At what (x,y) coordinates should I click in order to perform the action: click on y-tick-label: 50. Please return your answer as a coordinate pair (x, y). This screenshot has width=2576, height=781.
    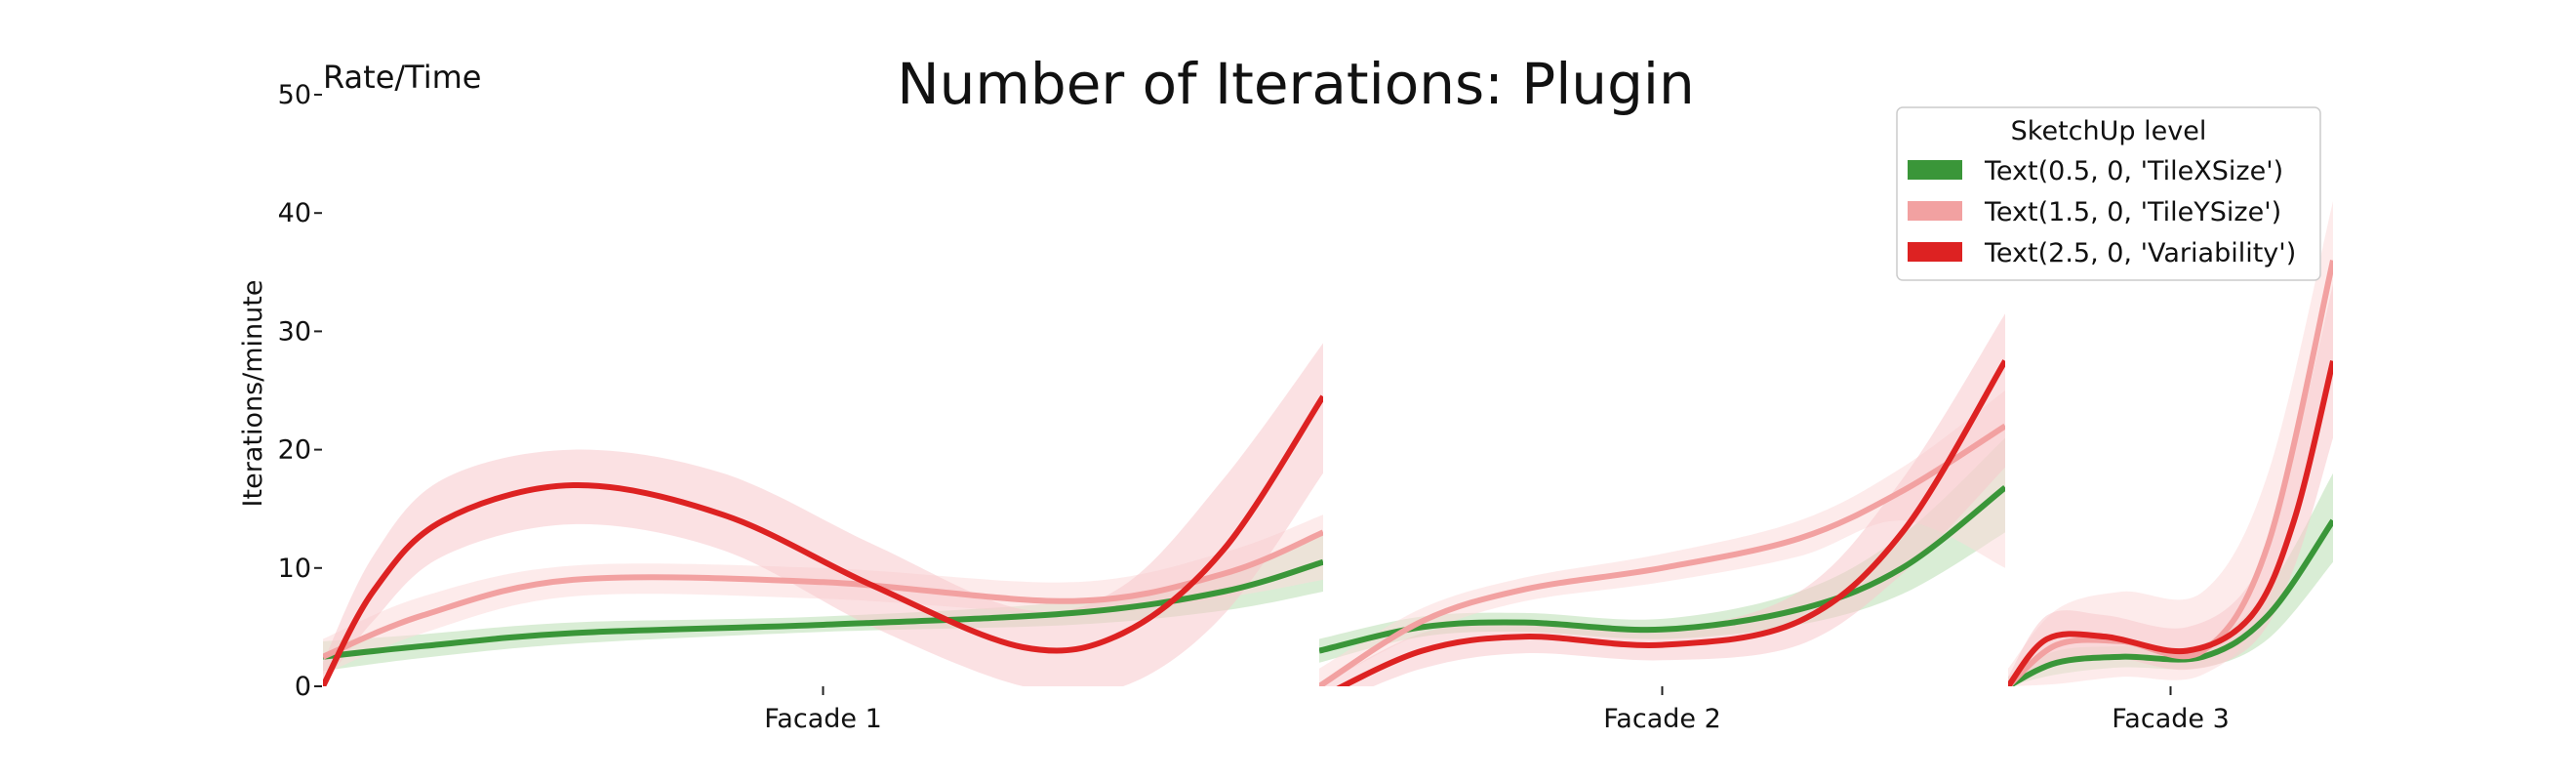
    Looking at the image, I should click on (294, 95).